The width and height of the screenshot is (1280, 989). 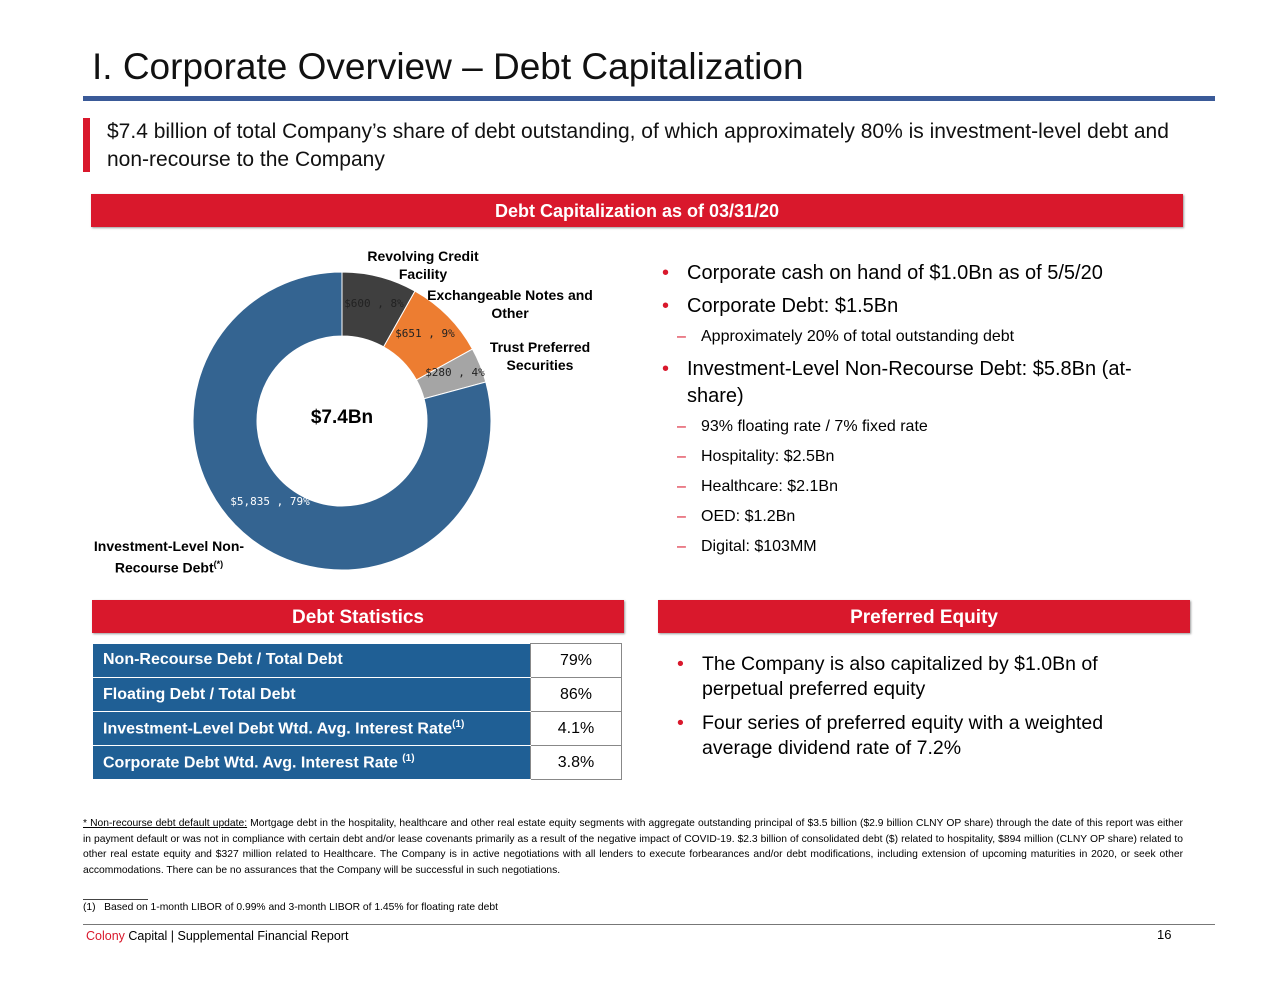 I want to click on footnote-heading: * Non-recourse debt default update:, so click(x=165, y=823).